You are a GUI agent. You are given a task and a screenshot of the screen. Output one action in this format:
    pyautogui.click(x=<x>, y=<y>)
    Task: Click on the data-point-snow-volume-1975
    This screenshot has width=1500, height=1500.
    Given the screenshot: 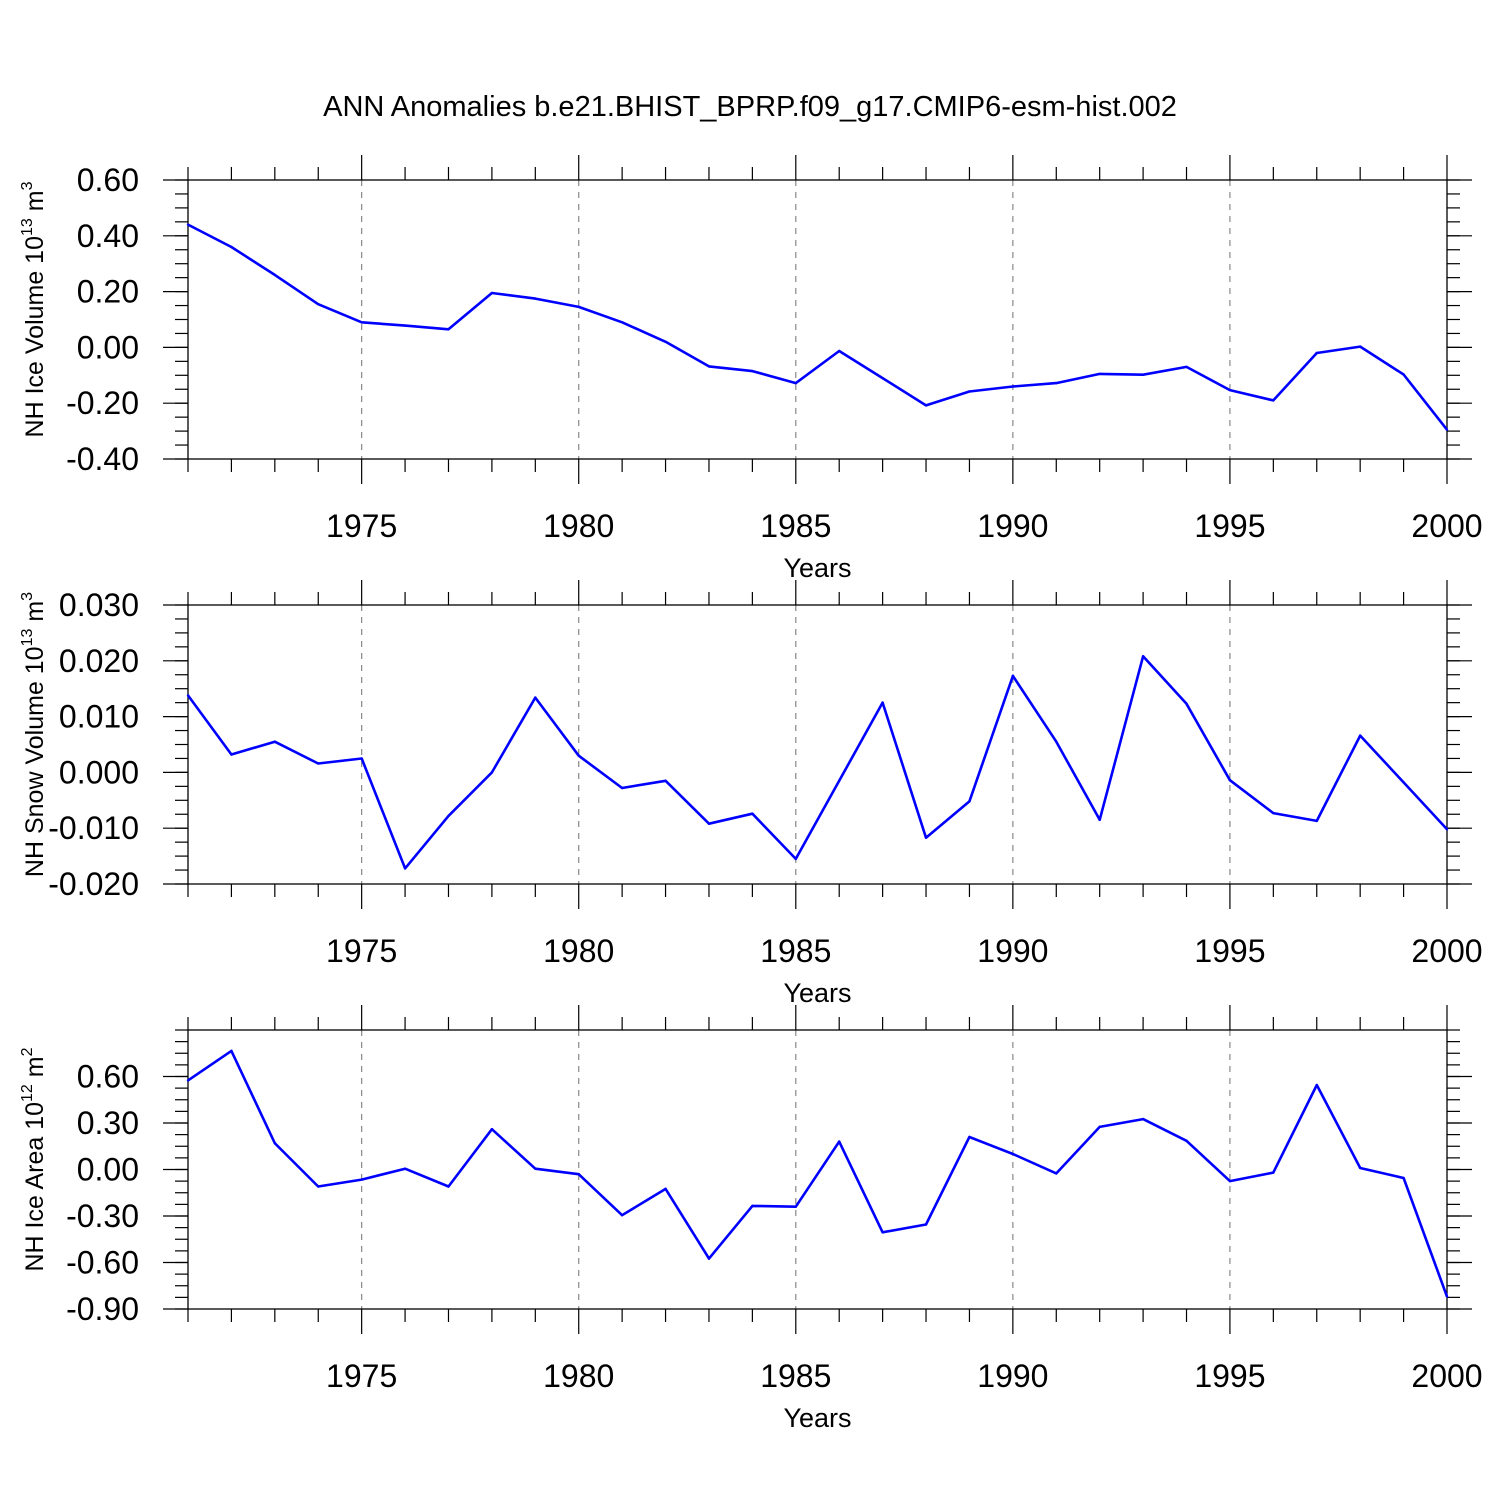 What is the action you would take?
    pyautogui.click(x=361, y=758)
    